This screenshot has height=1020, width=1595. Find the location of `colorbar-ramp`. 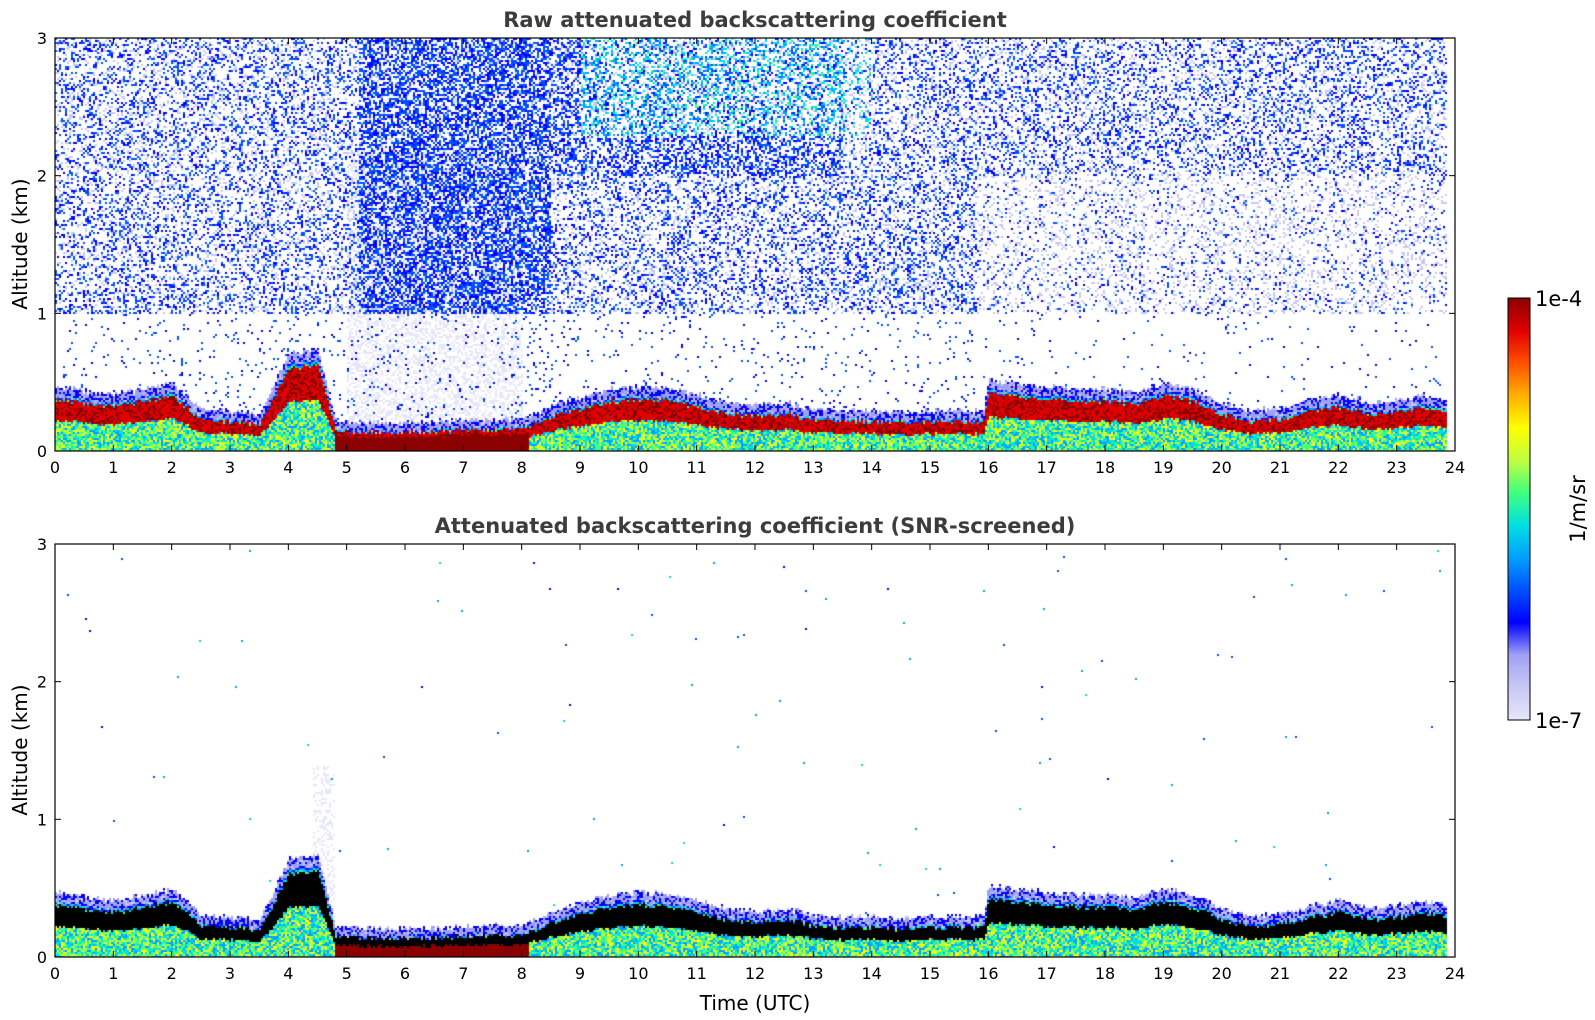

colorbar-ramp is located at coordinates (1519, 509).